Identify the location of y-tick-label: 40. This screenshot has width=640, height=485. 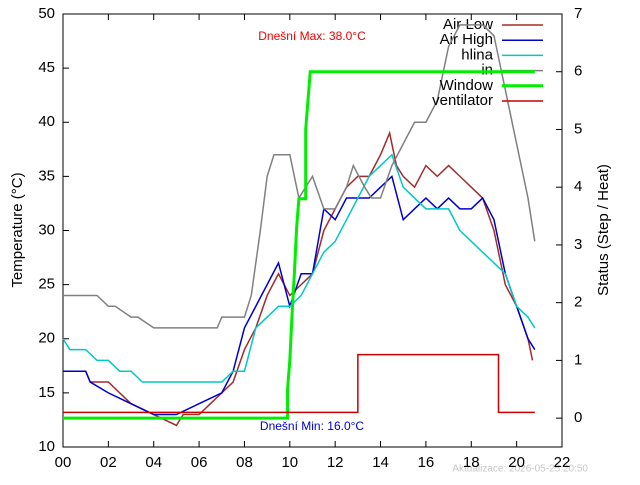
(46, 121).